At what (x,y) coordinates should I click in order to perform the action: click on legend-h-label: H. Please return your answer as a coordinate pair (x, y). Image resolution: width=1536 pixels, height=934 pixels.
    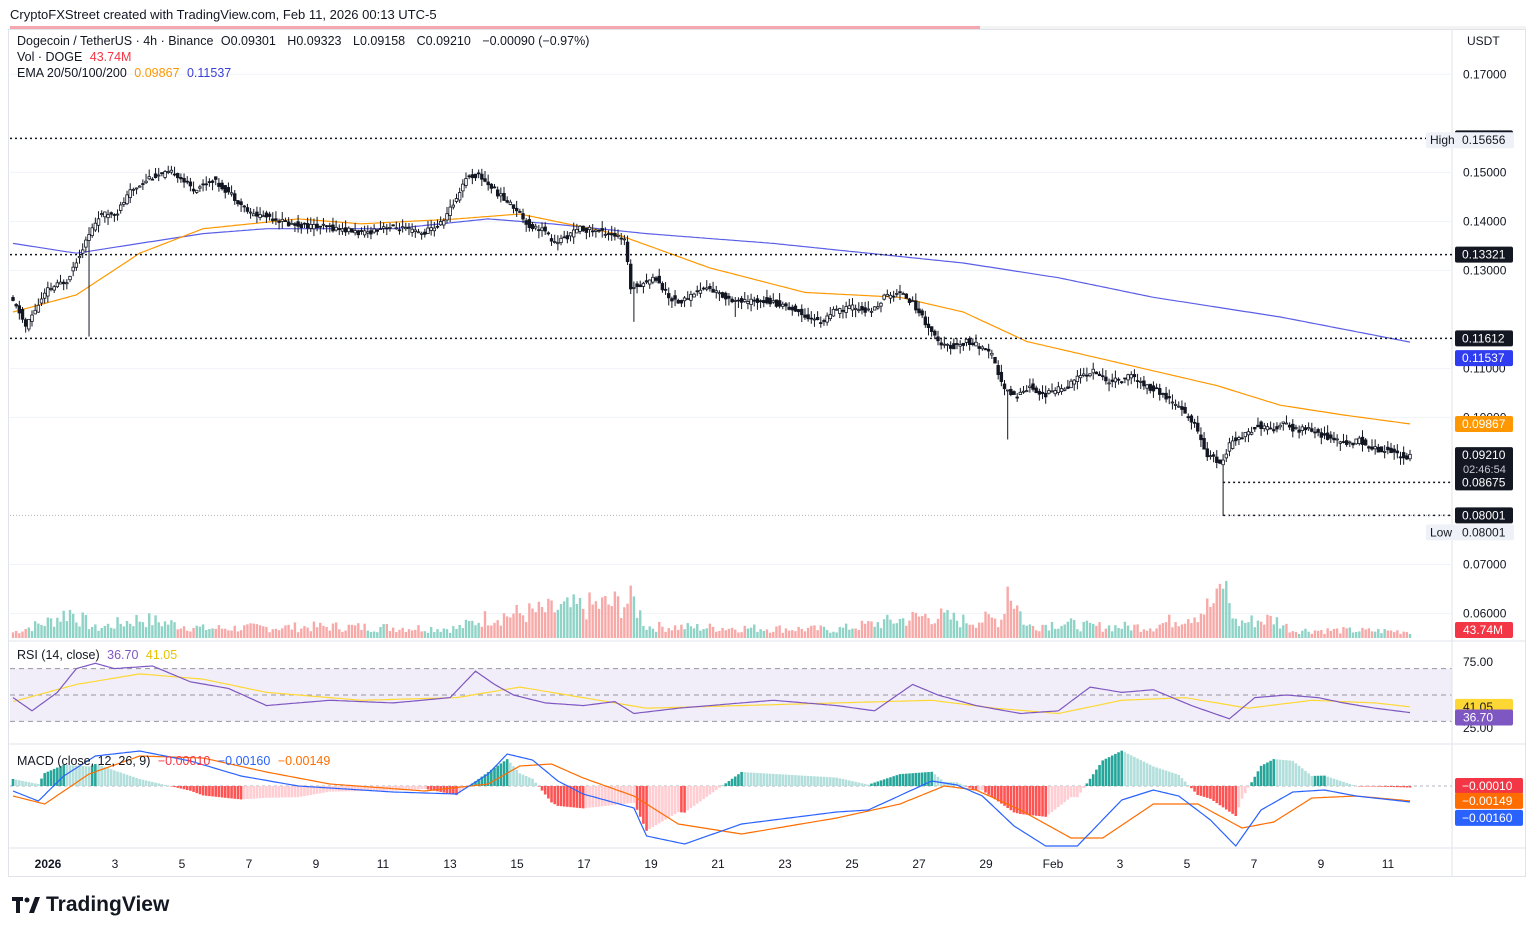
    Looking at the image, I should click on (292, 41).